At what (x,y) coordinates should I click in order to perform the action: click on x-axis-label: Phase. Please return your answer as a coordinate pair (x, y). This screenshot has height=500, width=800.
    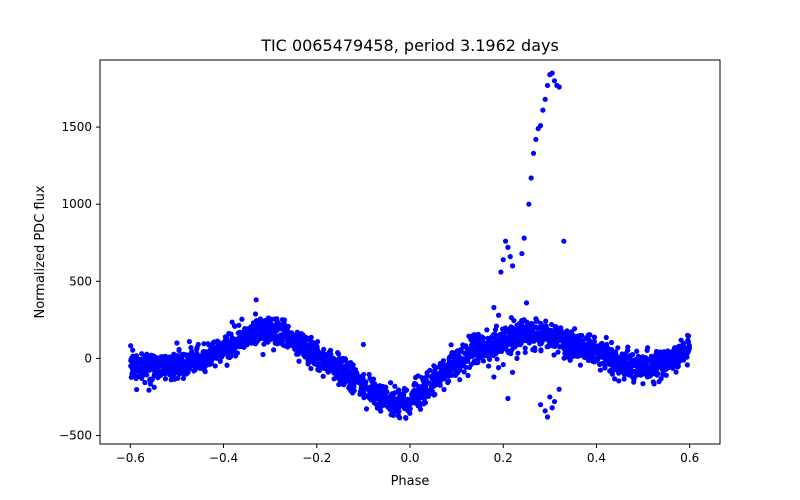
    Looking at the image, I should click on (410, 481).